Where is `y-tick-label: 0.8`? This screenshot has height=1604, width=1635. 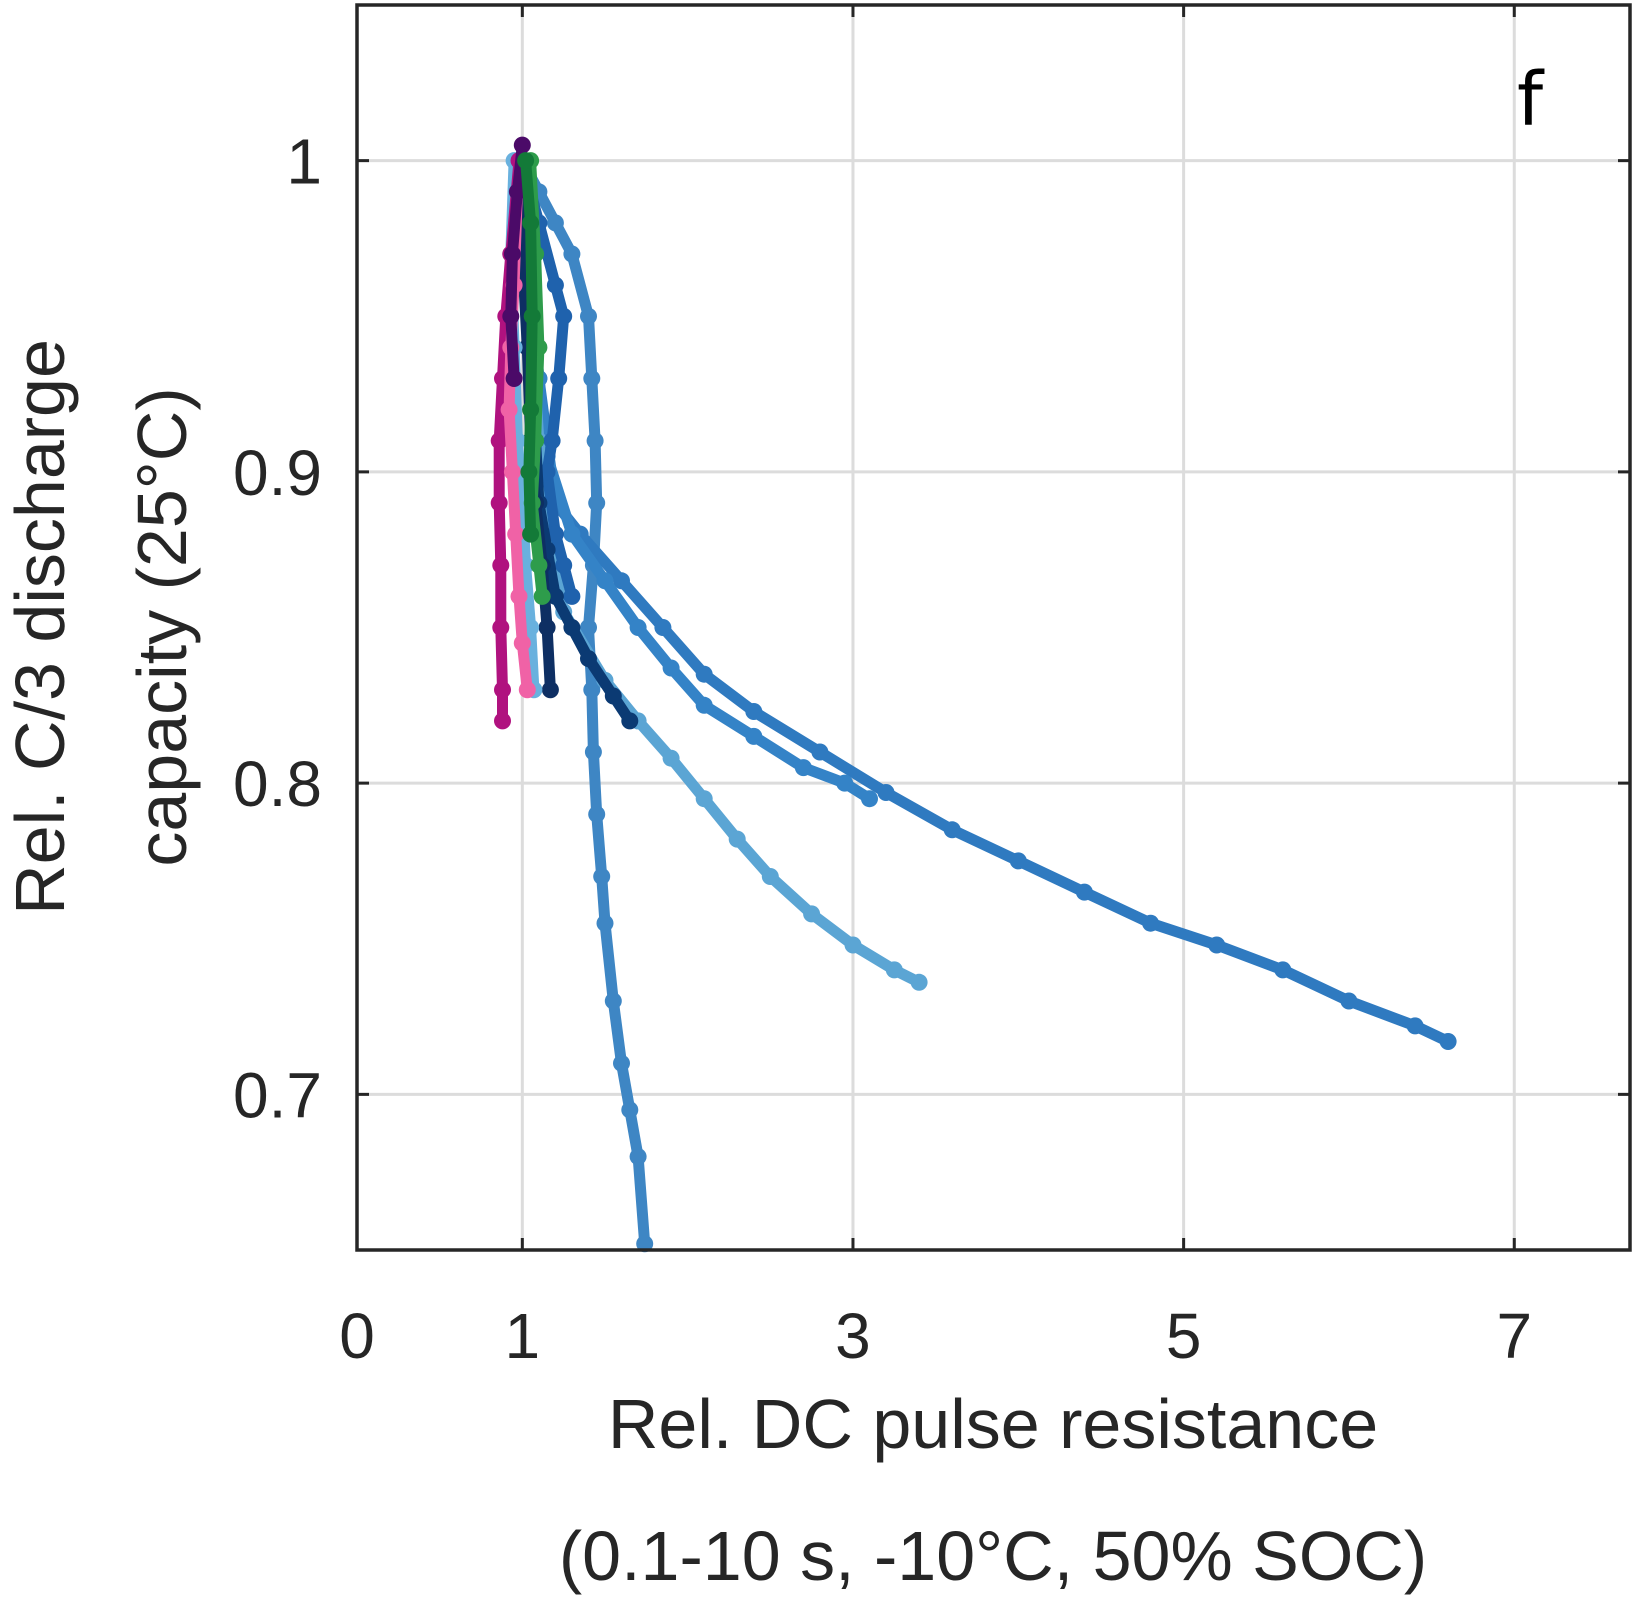
y-tick-label: 0.8 is located at coordinates (277, 784).